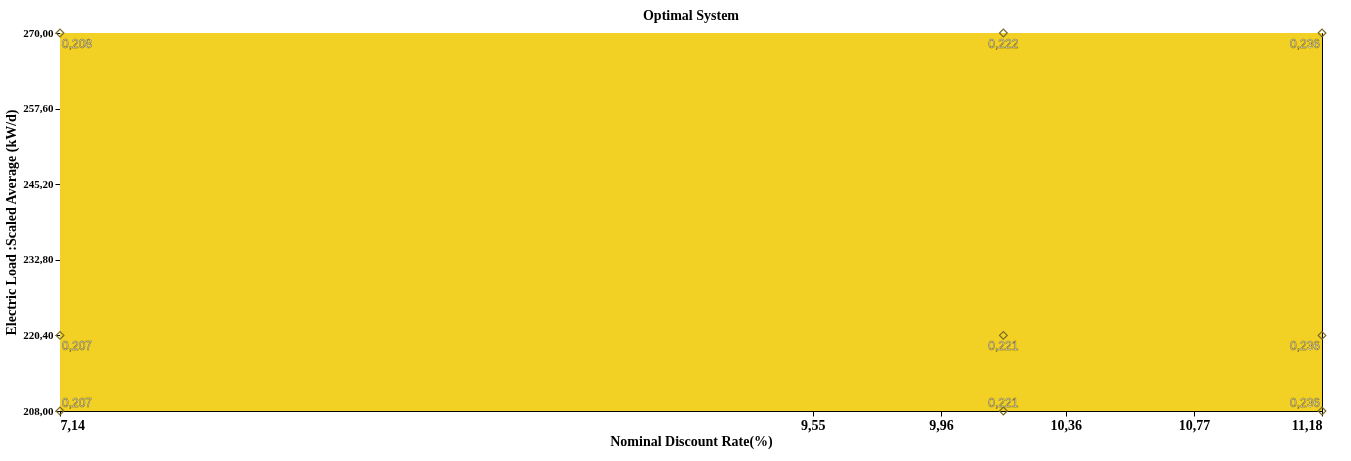  I want to click on chart-title: Optimal System, so click(691, 15).